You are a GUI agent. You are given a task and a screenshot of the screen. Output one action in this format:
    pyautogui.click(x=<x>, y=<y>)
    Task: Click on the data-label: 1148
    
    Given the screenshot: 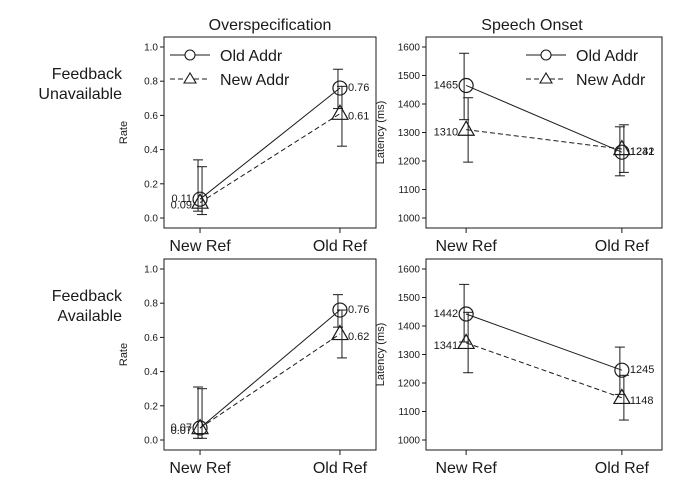 What is the action you would take?
    pyautogui.click(x=642, y=401)
    